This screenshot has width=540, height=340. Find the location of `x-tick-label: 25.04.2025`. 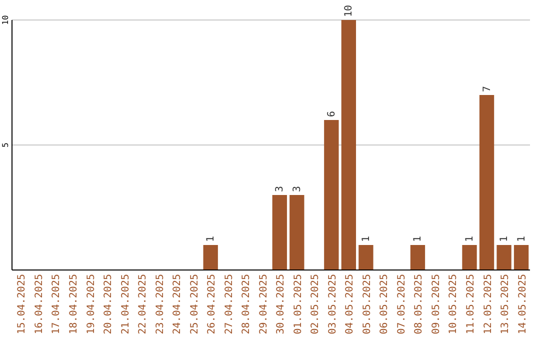

x-tick-label: 25.04.2025 is located at coordinates (194, 304).